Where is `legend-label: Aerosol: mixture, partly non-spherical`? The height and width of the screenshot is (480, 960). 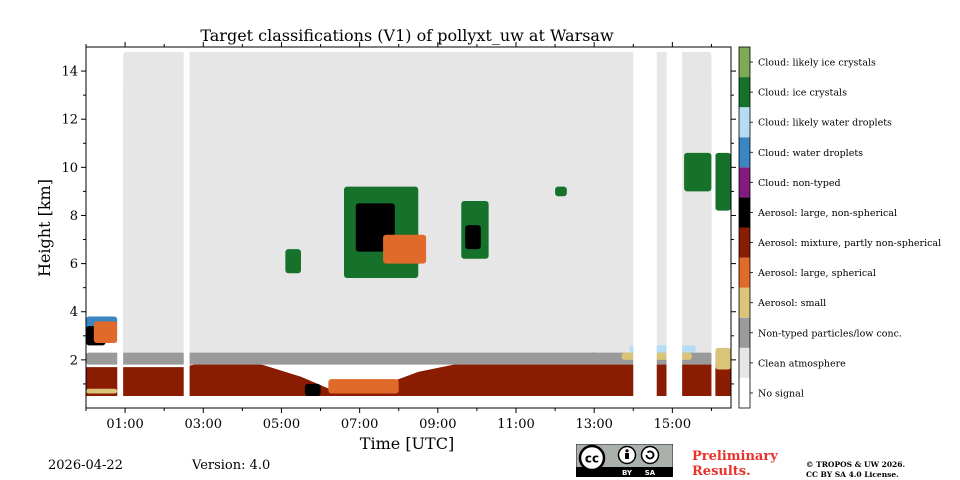 legend-label: Aerosol: mixture, partly non-spherical is located at coordinates (849, 243).